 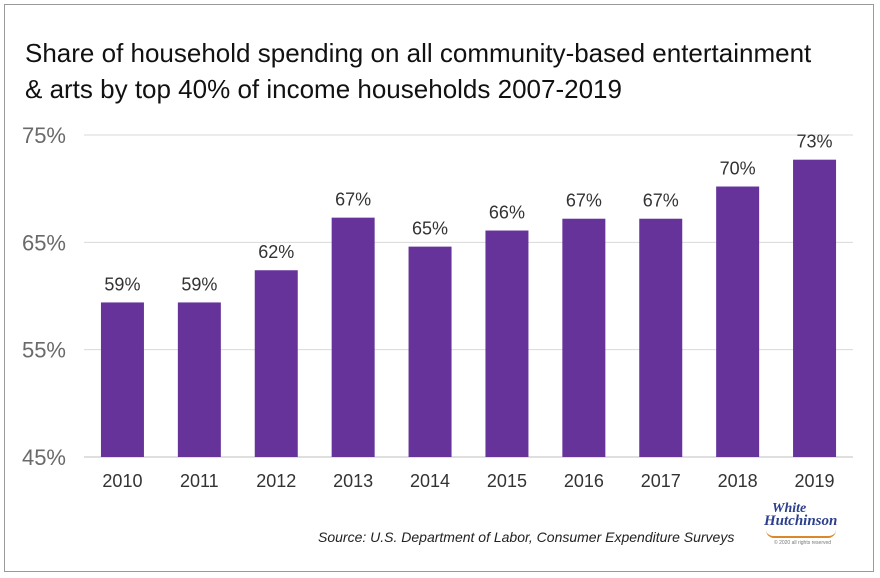 I want to click on y-tick-label-55: 55%, so click(x=44, y=350).